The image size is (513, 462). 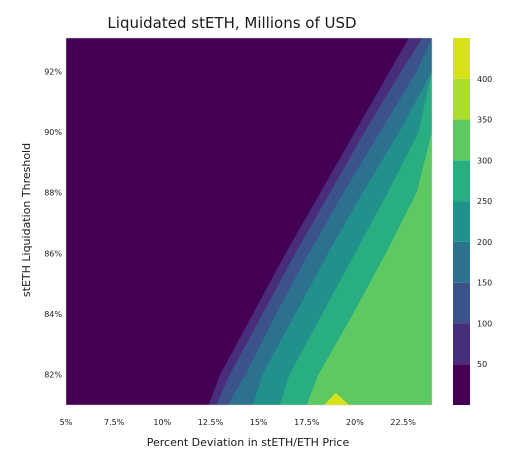 What do you see at coordinates (482, 364) in the screenshot?
I see `colorbar-tick-label: 50` at bounding box center [482, 364].